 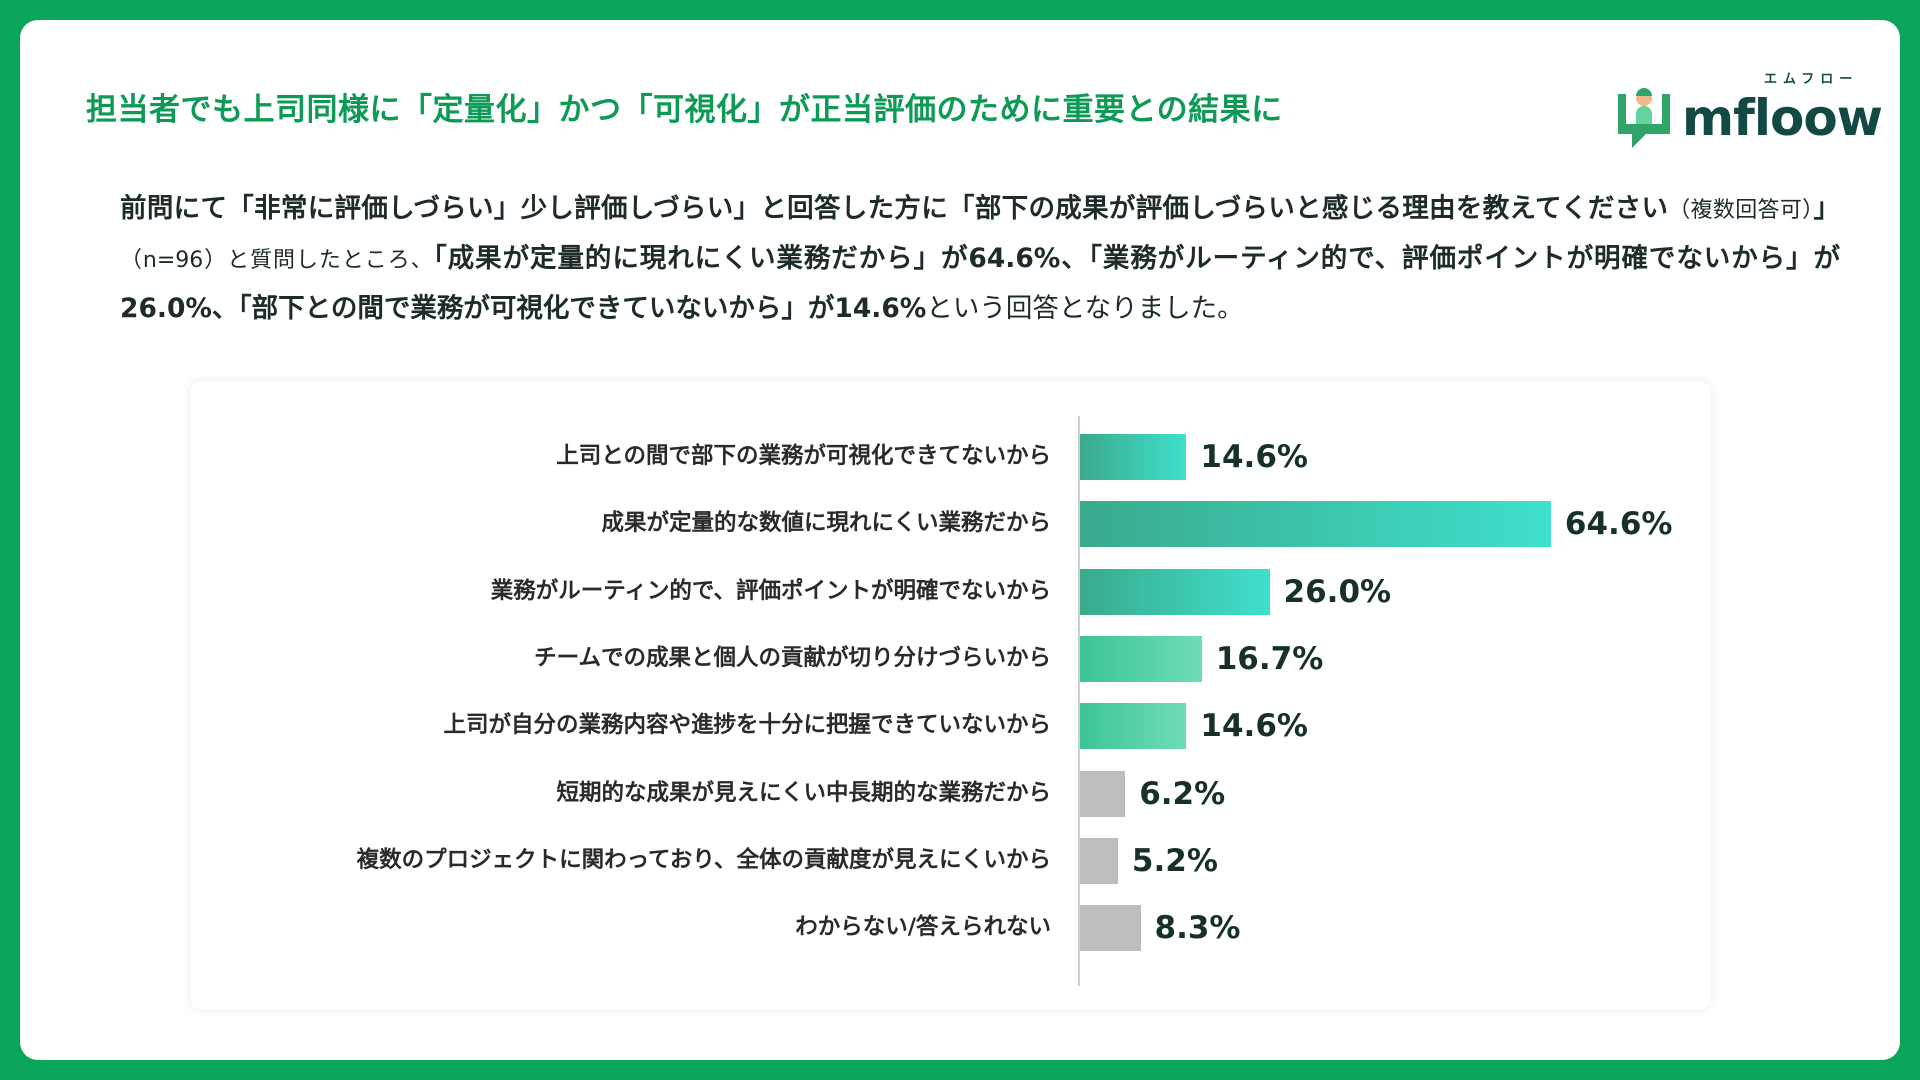 I want to click on logo-text: mfloow, so click(x=1782, y=118).